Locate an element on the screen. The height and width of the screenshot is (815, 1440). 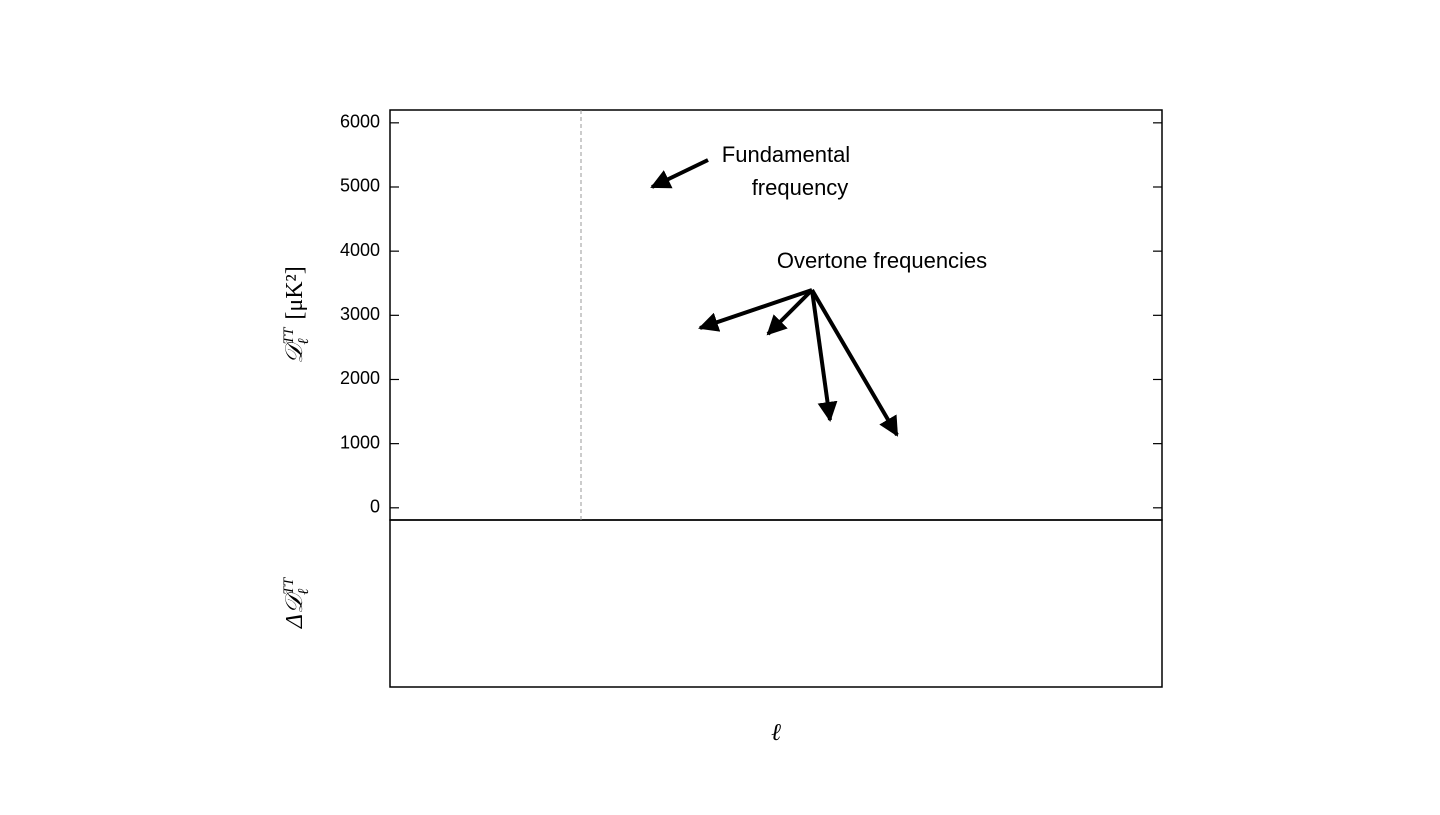
y-tick-label: 5000 is located at coordinates (360, 186).